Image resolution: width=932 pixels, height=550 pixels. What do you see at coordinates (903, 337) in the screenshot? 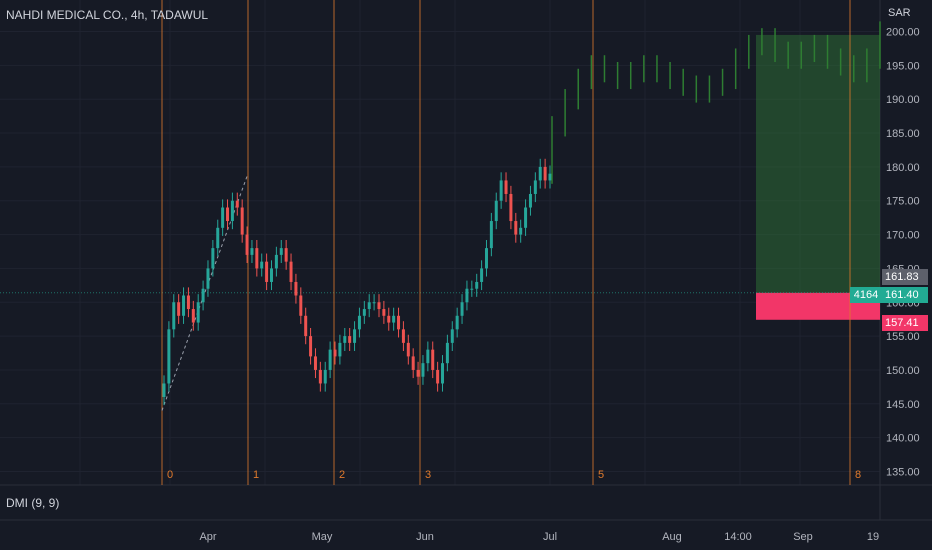
I see `price-tick: 155.00` at bounding box center [903, 337].